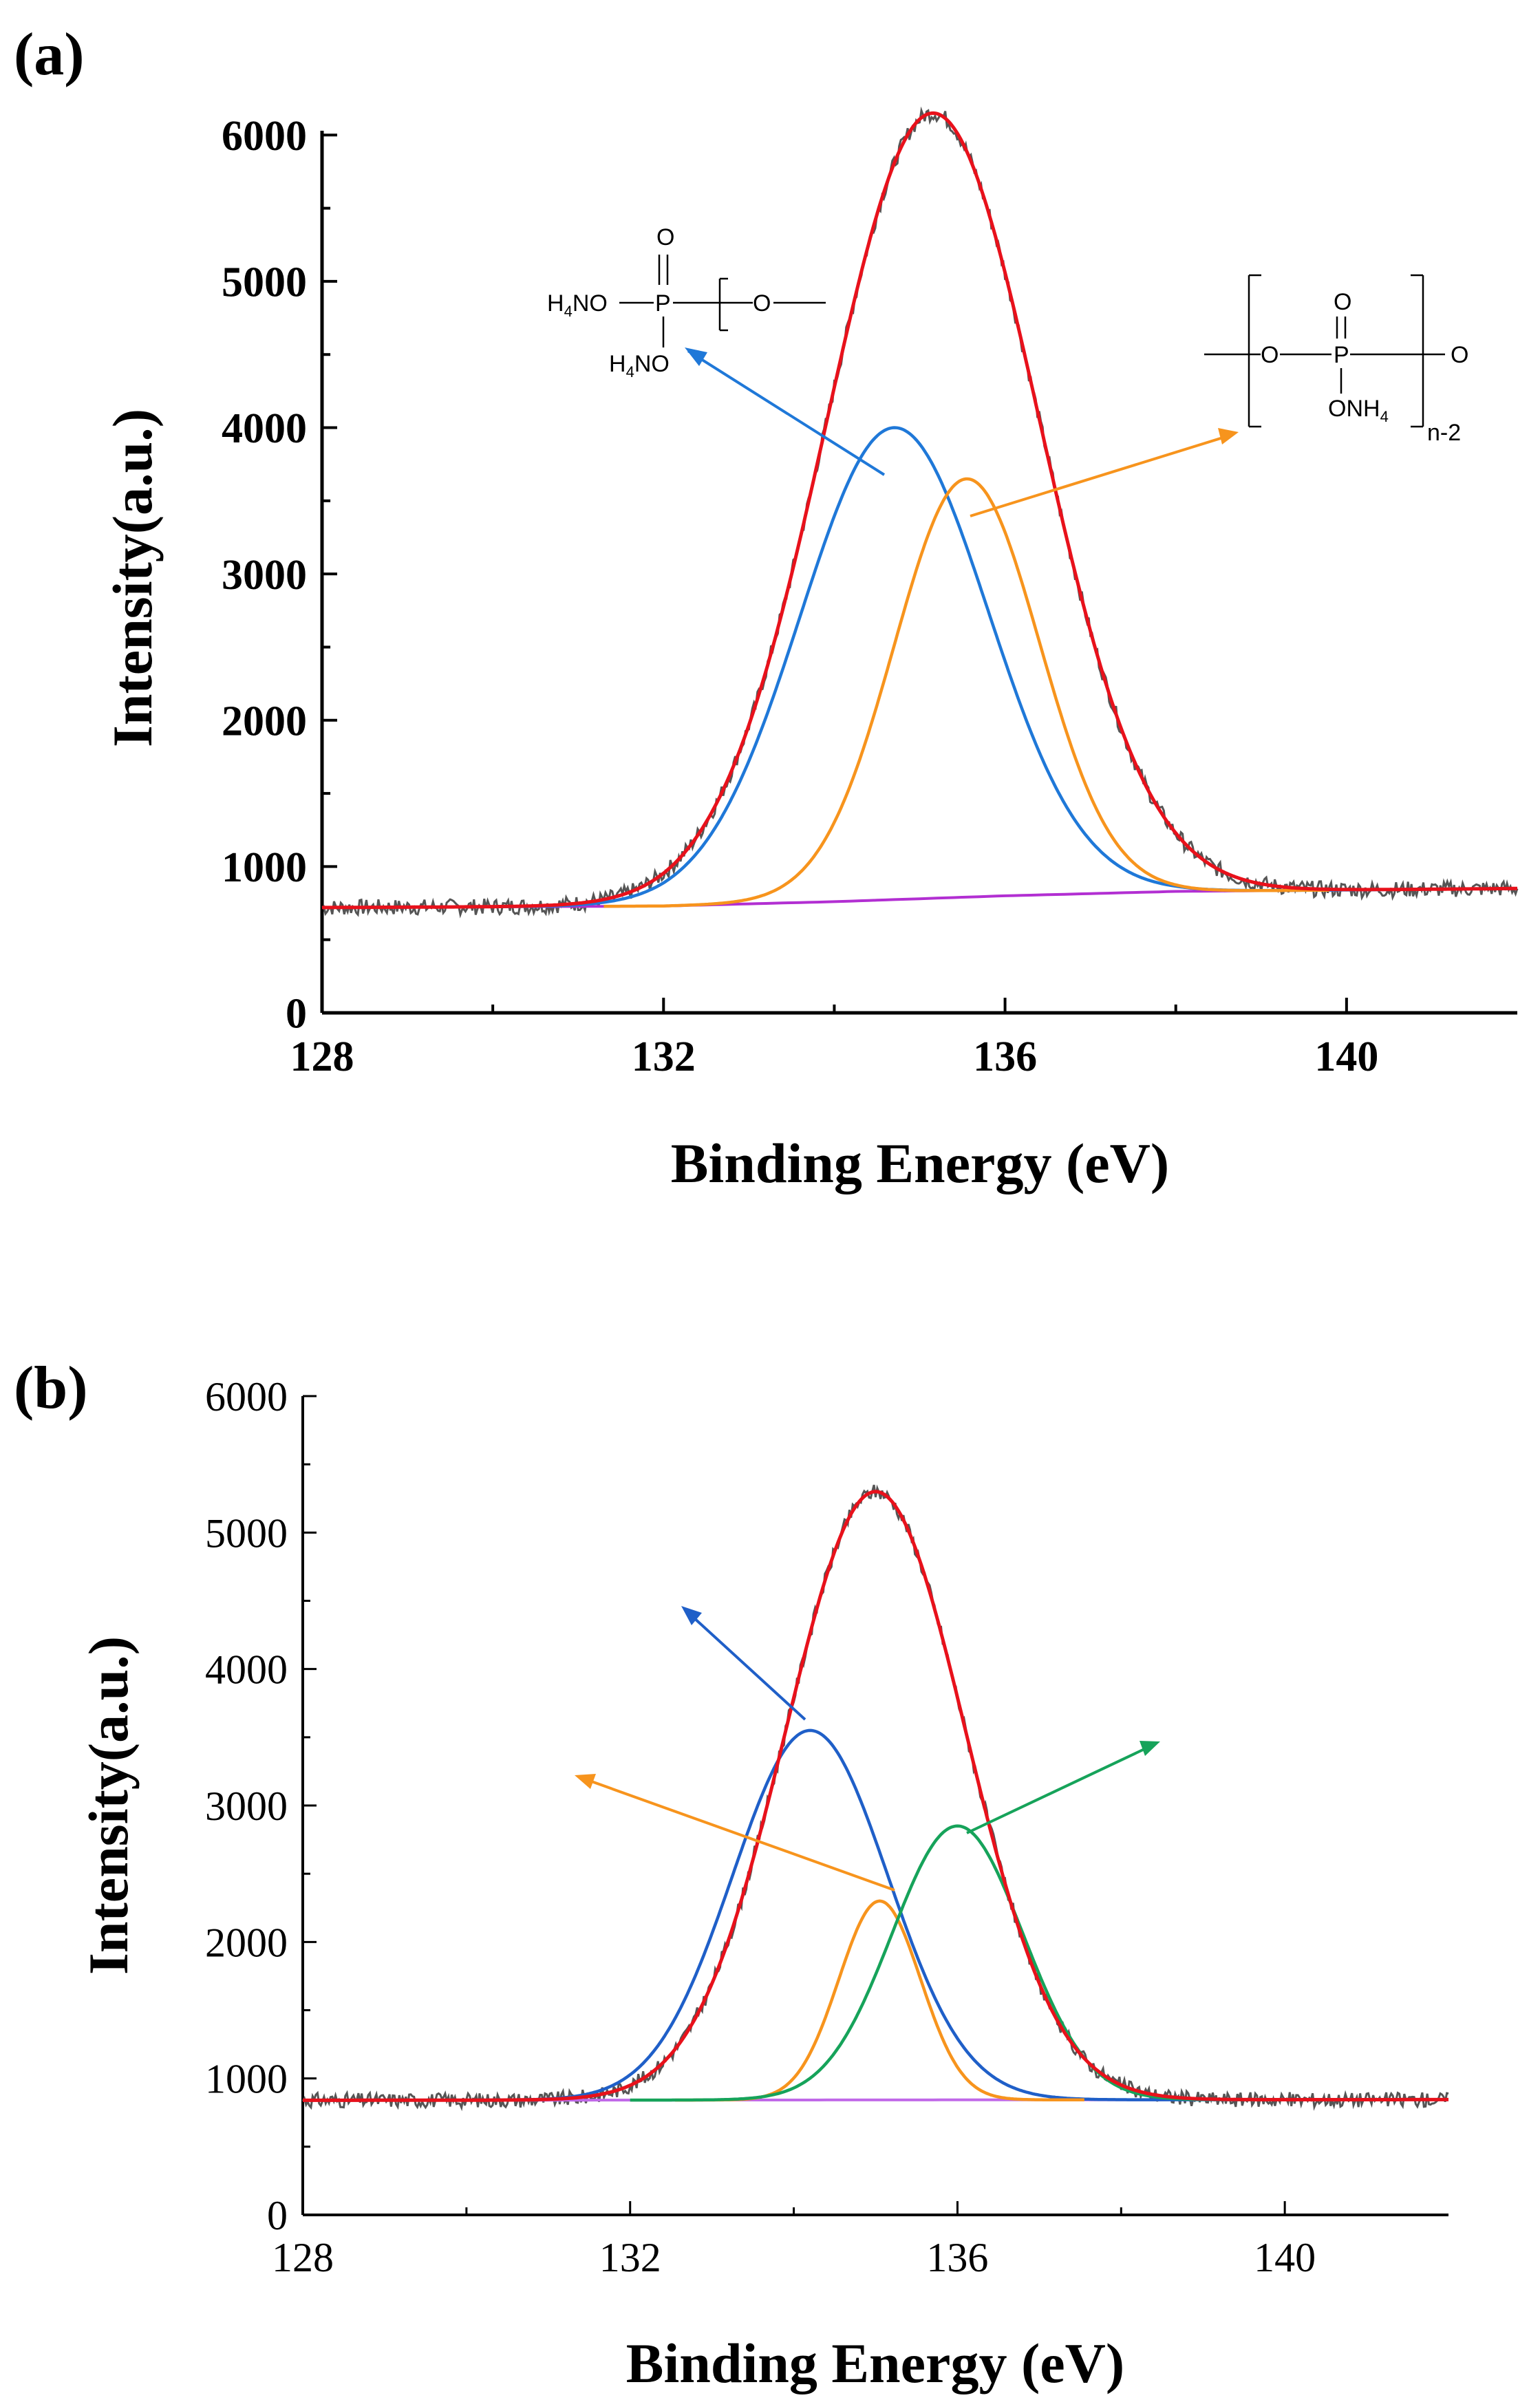 The width and height of the screenshot is (1540, 2400). Describe the element at coordinates (132, 578) in the screenshot. I see `y-axis-title-a: Intensity(a.u.)` at that location.